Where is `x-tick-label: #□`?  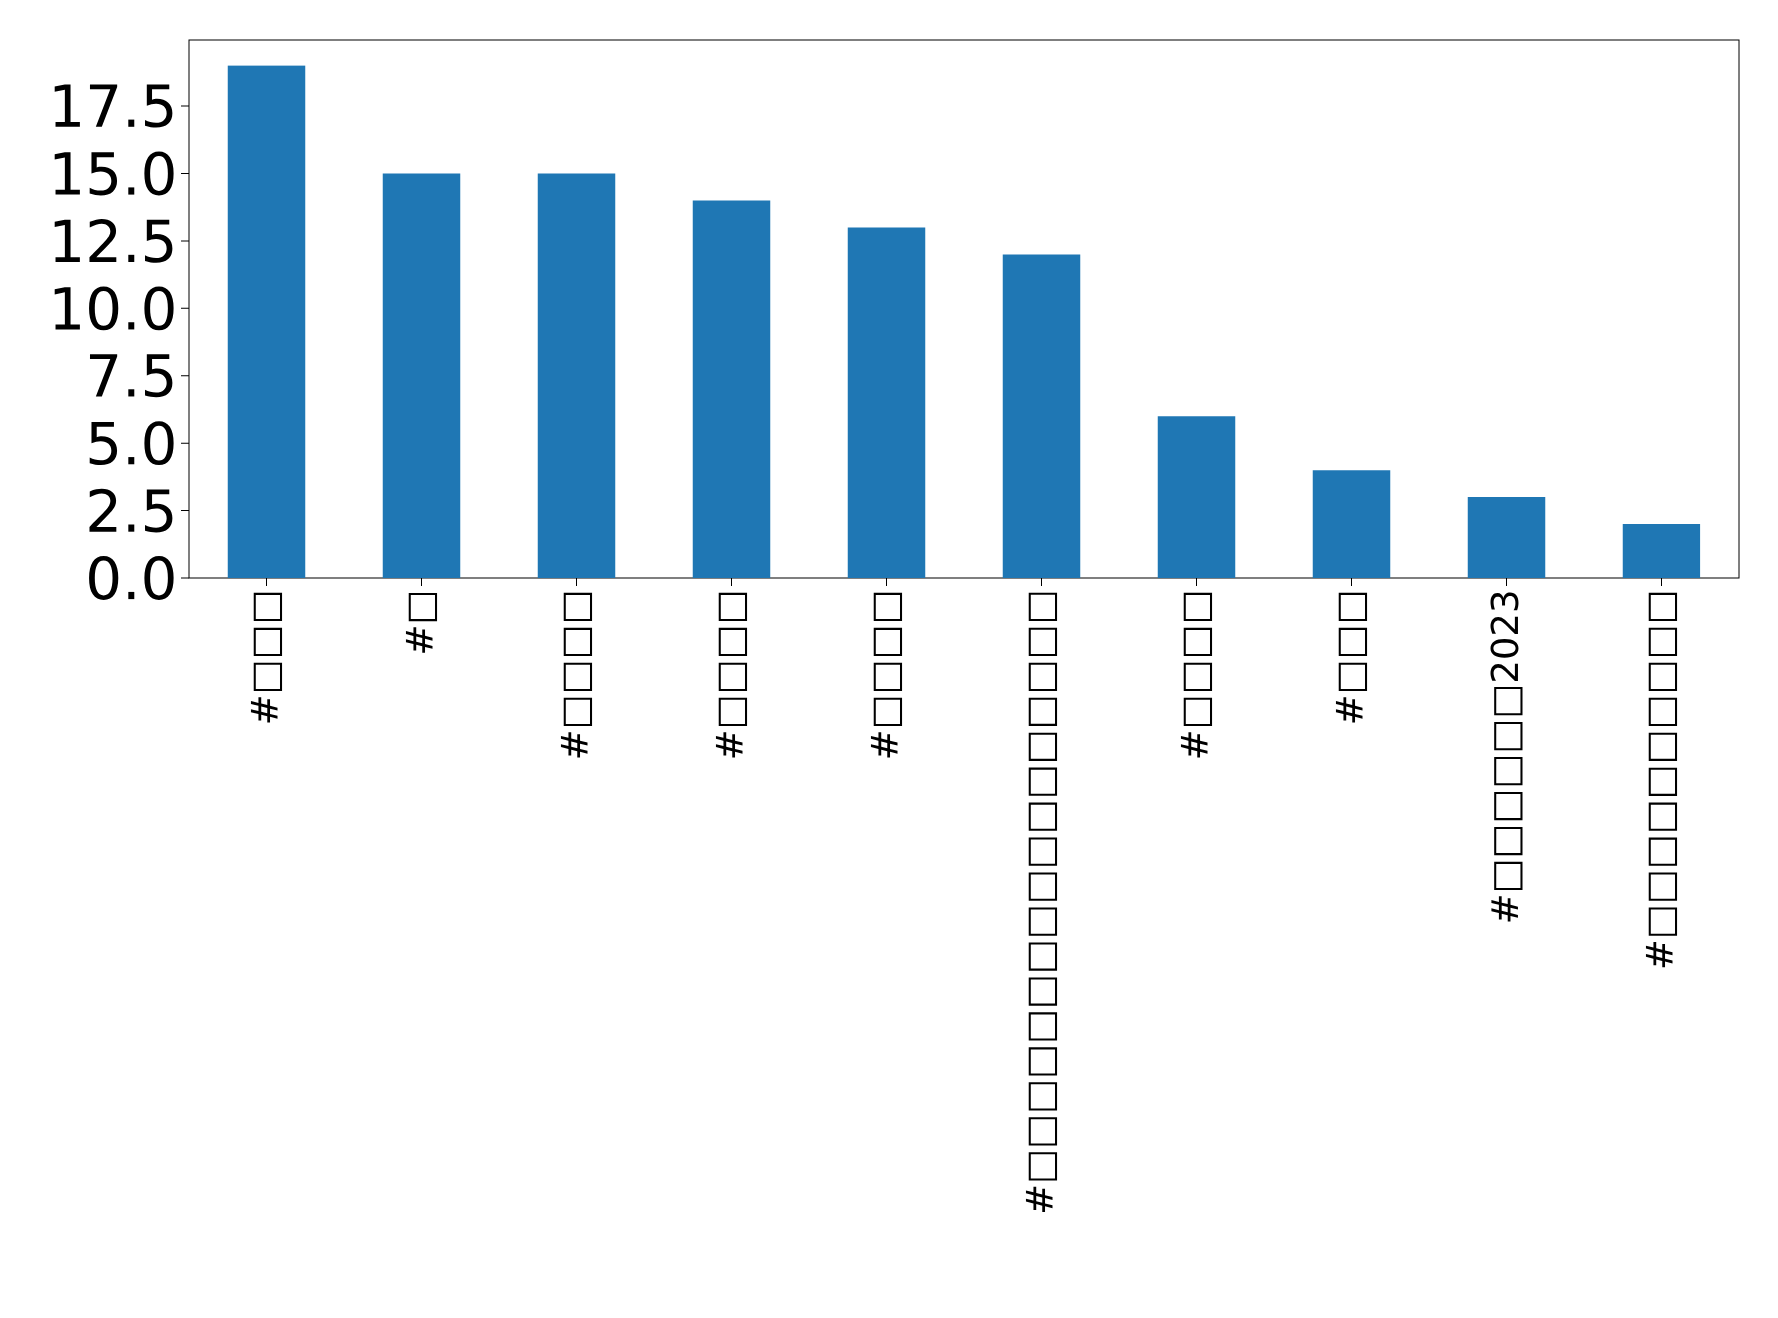
x-tick-label: #□ is located at coordinates (421, 622).